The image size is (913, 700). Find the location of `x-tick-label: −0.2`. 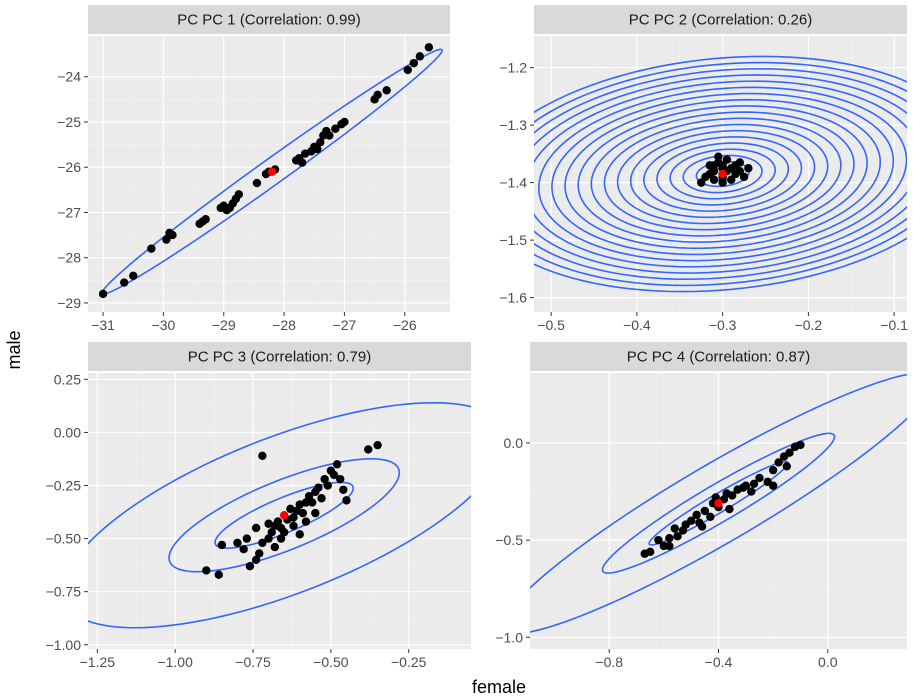

x-tick-label: −0.2 is located at coordinates (809, 325).